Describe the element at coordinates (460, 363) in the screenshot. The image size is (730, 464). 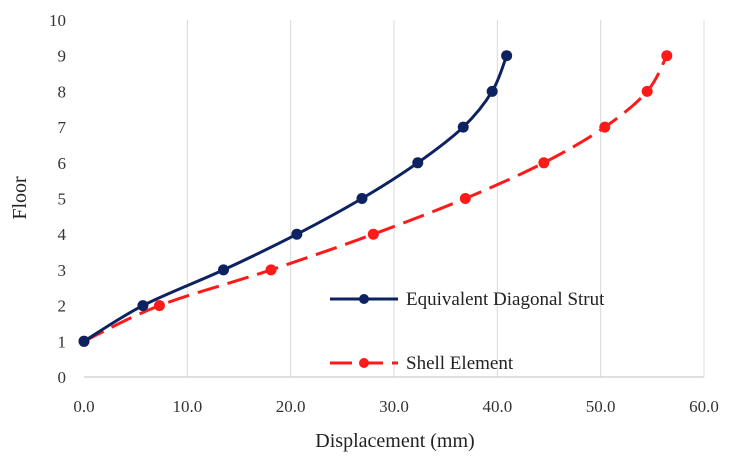
I see `legend-label: Shell Element` at that location.